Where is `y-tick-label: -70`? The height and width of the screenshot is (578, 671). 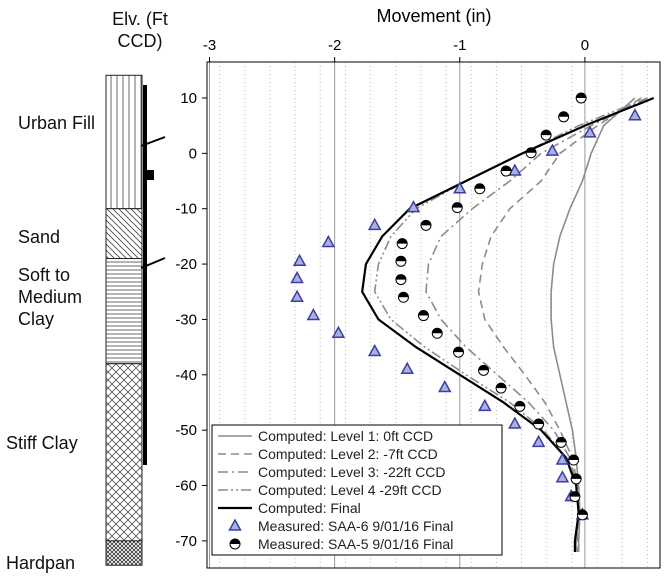 y-tick-label: -70 is located at coordinates (186, 541).